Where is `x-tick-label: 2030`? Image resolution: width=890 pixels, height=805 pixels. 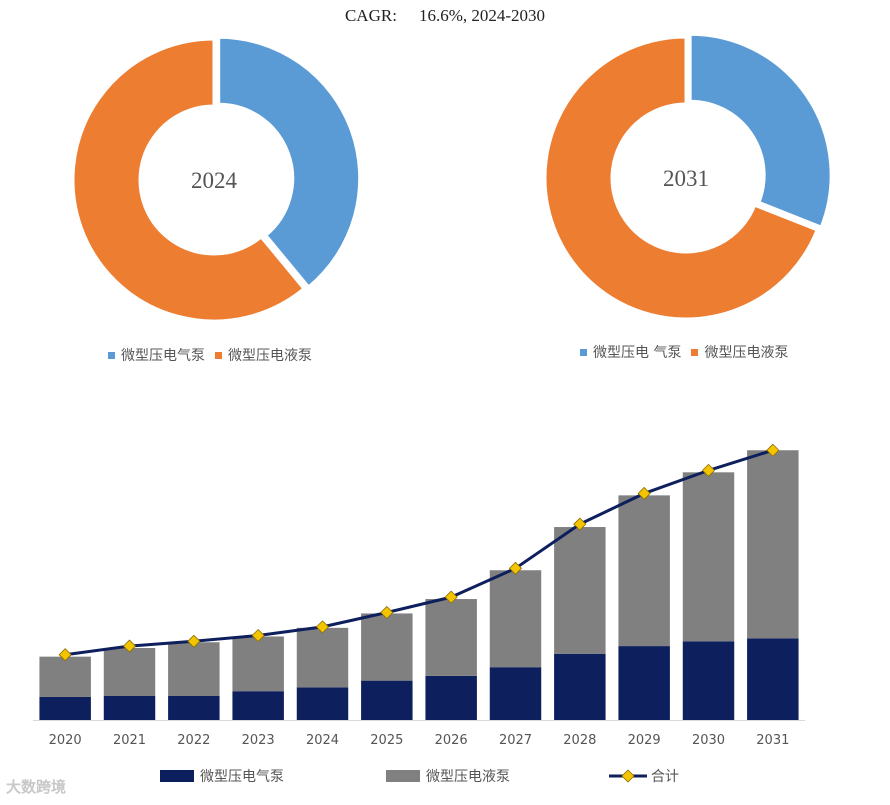 x-tick-label: 2030 is located at coordinates (708, 740).